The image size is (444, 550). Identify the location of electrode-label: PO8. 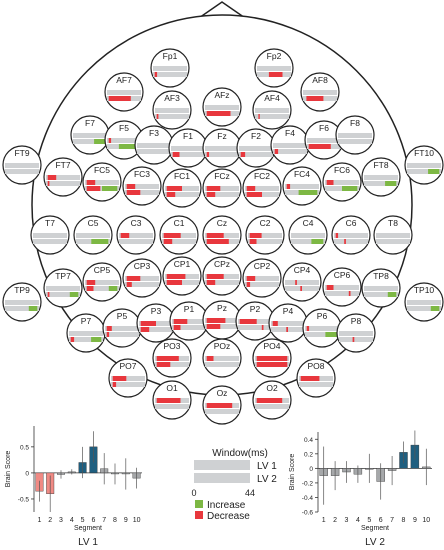
(315, 366).